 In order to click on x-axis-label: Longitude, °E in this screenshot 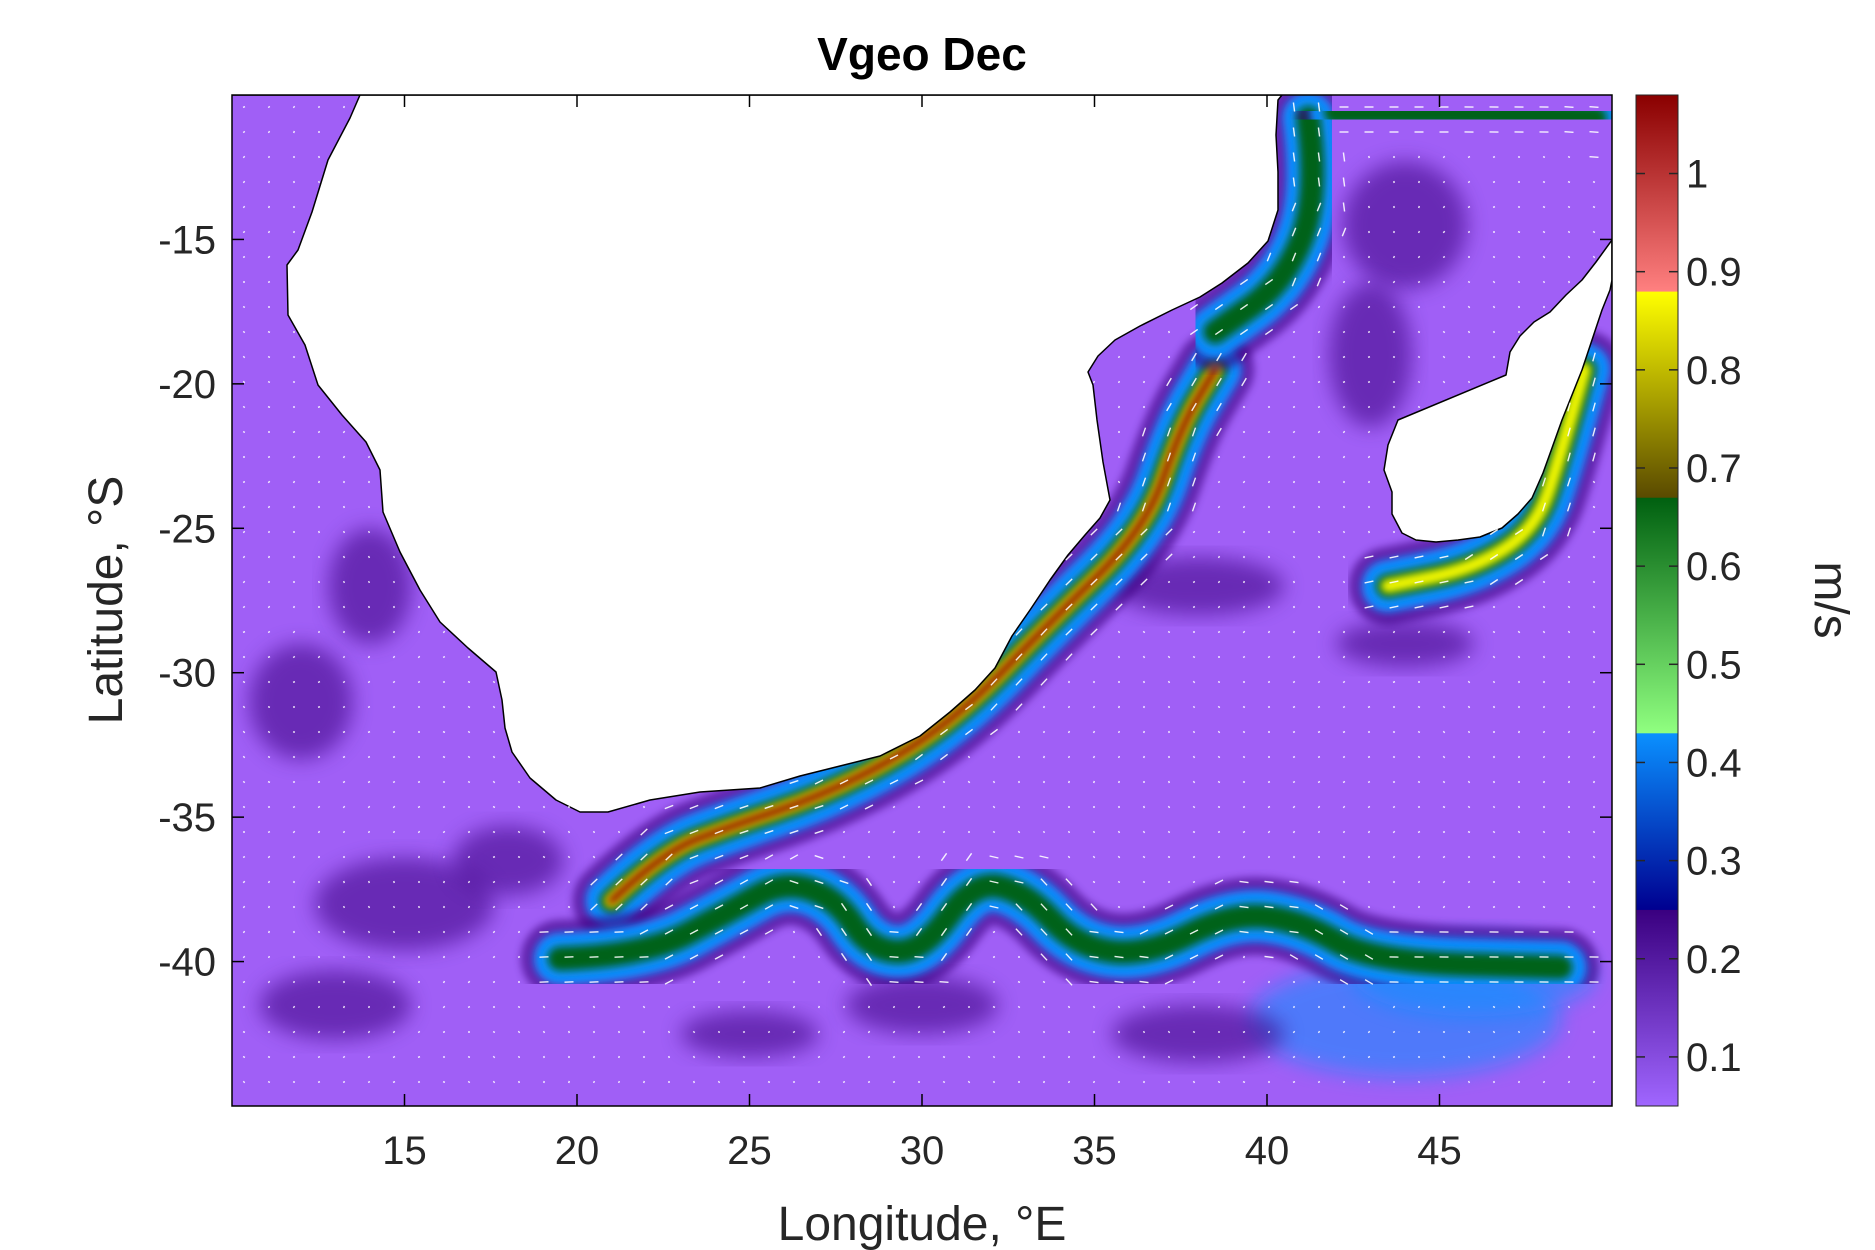, I will do `click(922, 1224)`.